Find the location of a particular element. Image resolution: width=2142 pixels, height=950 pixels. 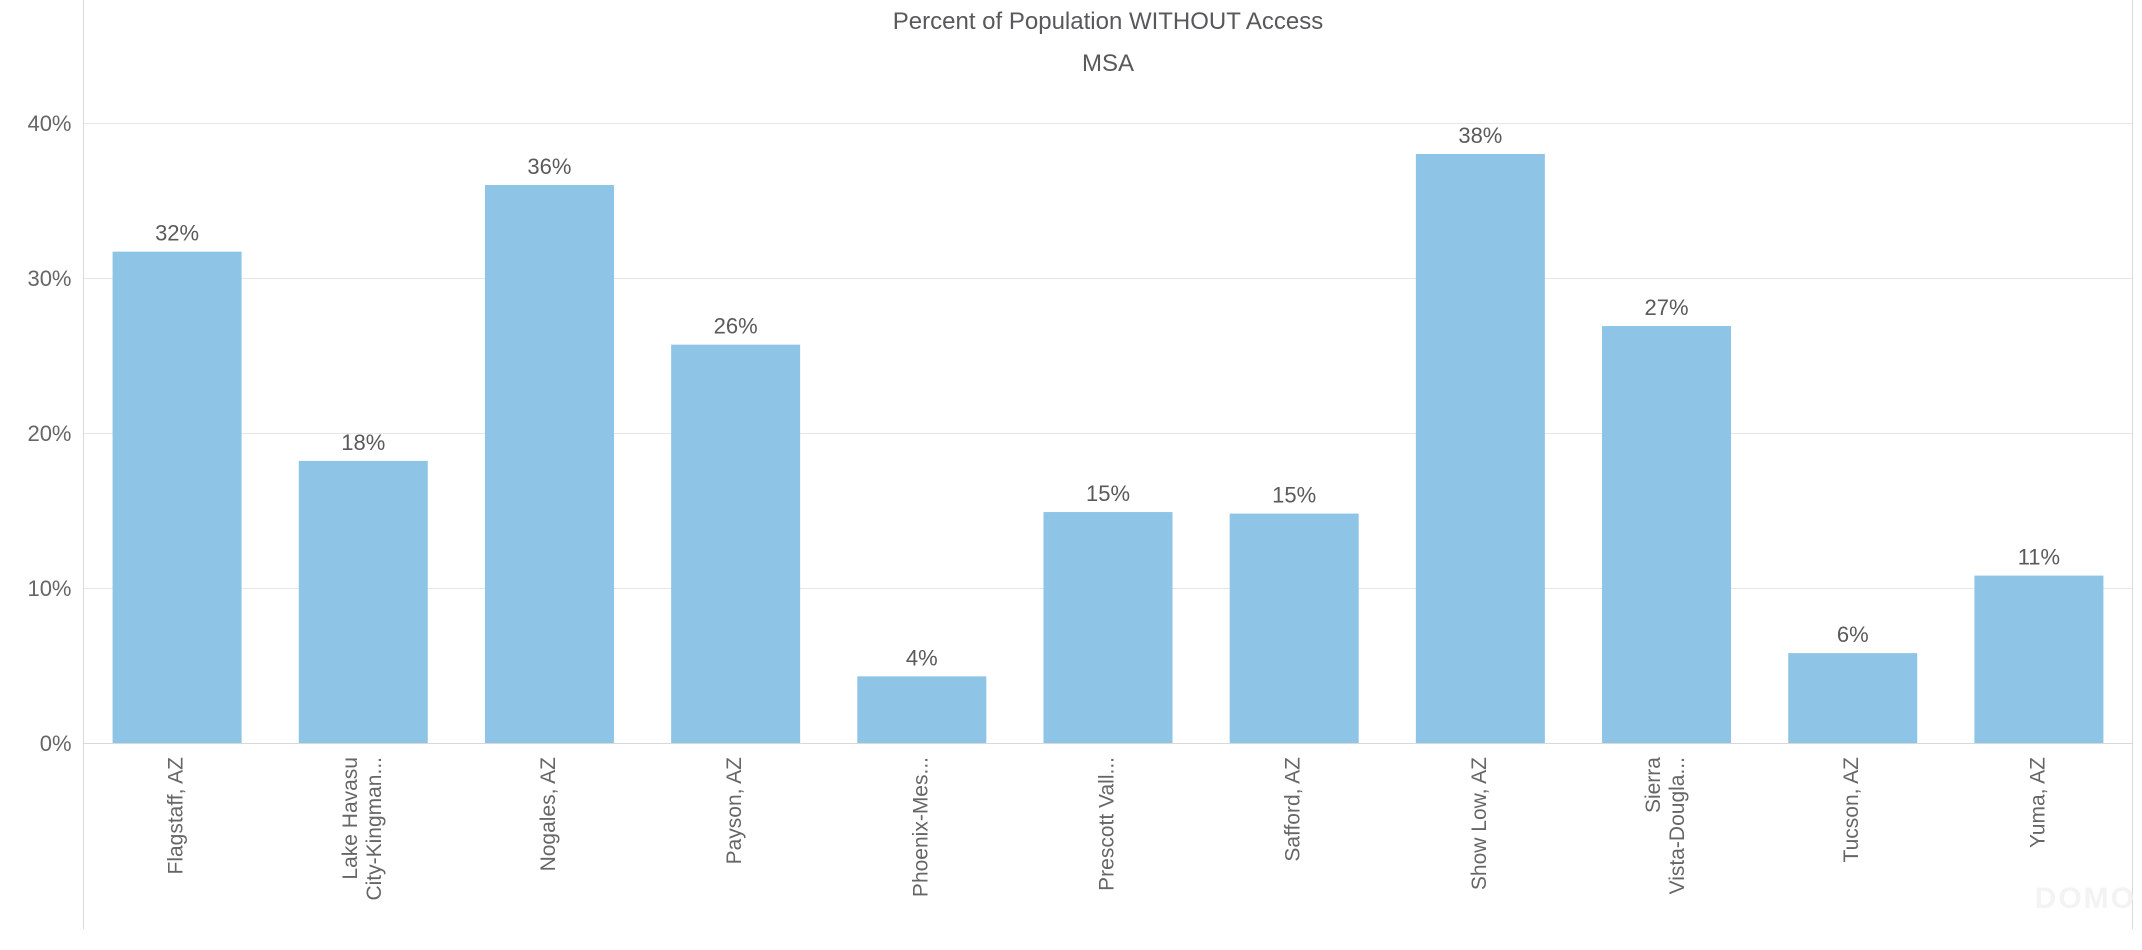

y-axis-tick-label: 30% is located at coordinates (49, 278).